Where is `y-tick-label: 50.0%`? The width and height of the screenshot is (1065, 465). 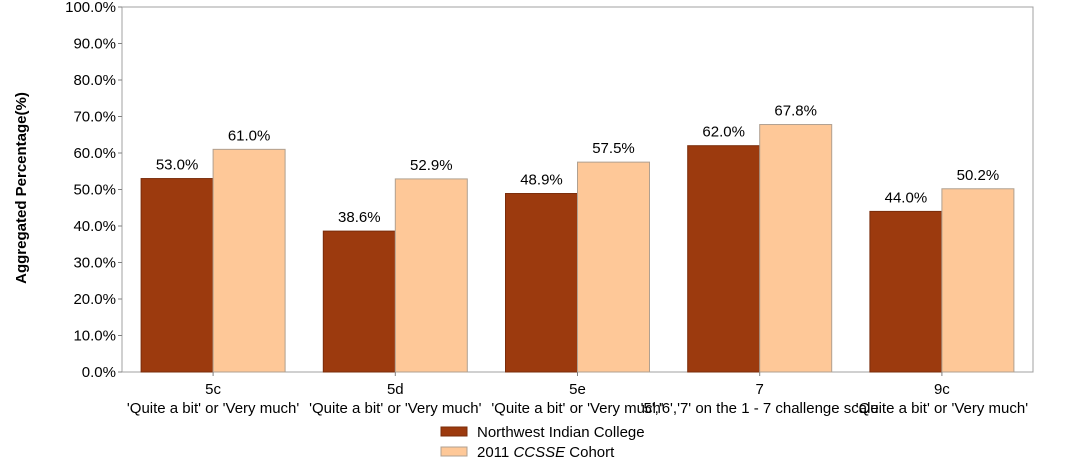
y-tick-label: 50.0% is located at coordinates (94, 190).